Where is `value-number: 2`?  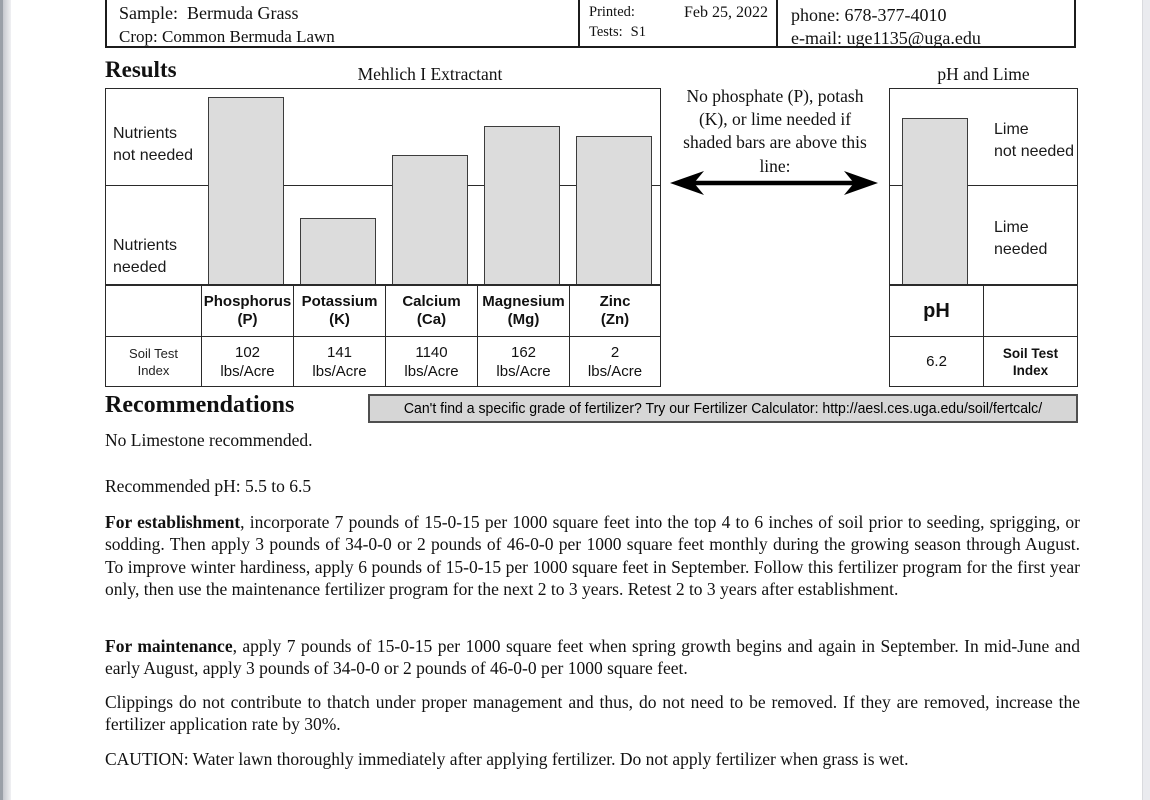 value-number: 2 is located at coordinates (615, 352).